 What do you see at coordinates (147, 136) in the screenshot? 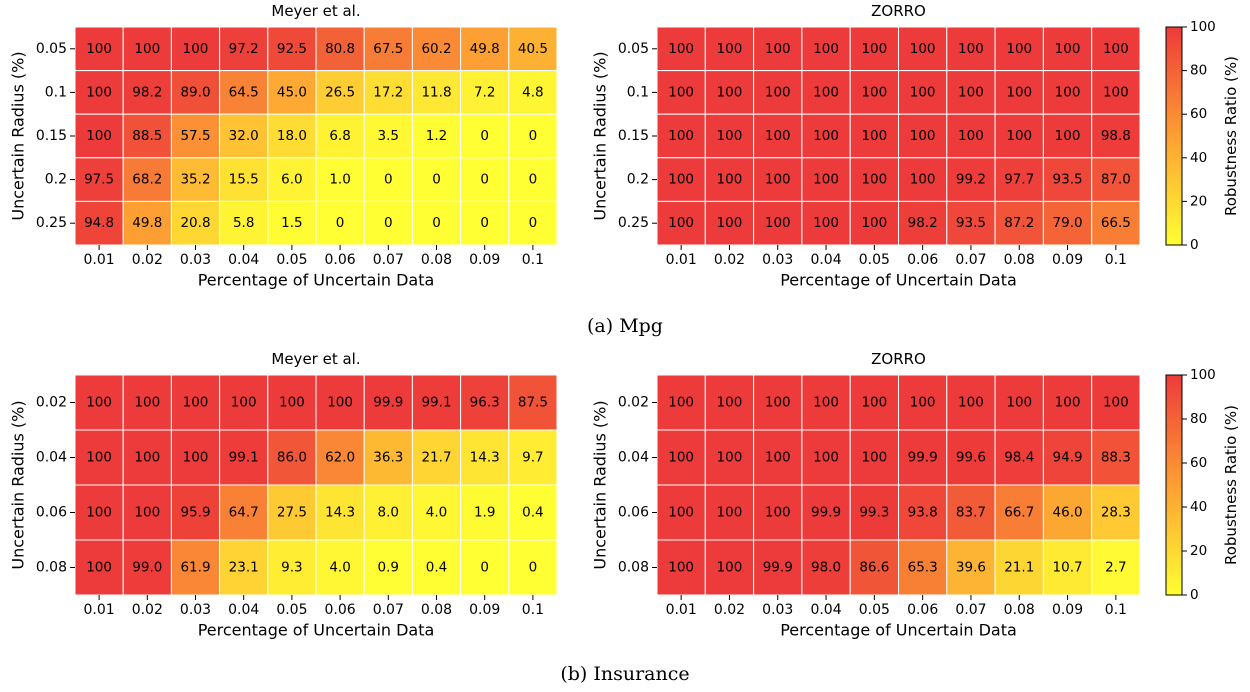
I see `cell-label: 88.5` at bounding box center [147, 136].